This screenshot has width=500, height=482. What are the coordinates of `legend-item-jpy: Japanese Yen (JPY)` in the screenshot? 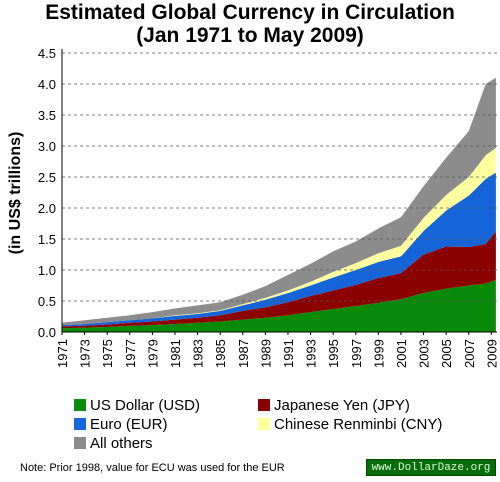 It's located at (334, 406).